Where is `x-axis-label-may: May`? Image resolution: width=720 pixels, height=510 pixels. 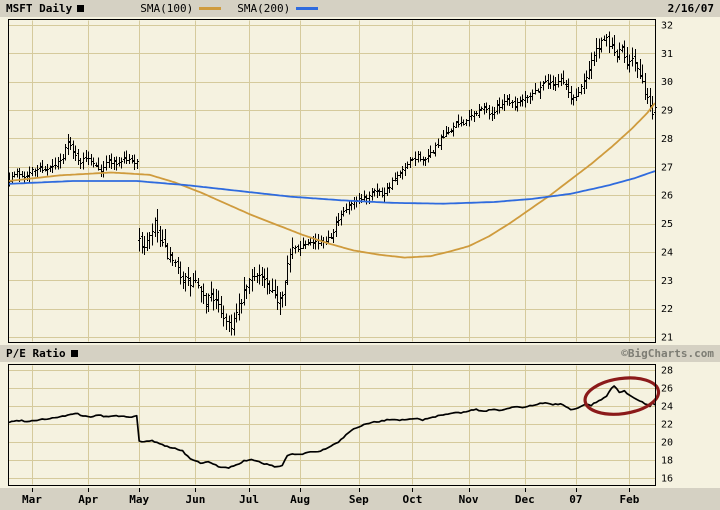
x-axis-label-may: May is located at coordinates (139, 499).